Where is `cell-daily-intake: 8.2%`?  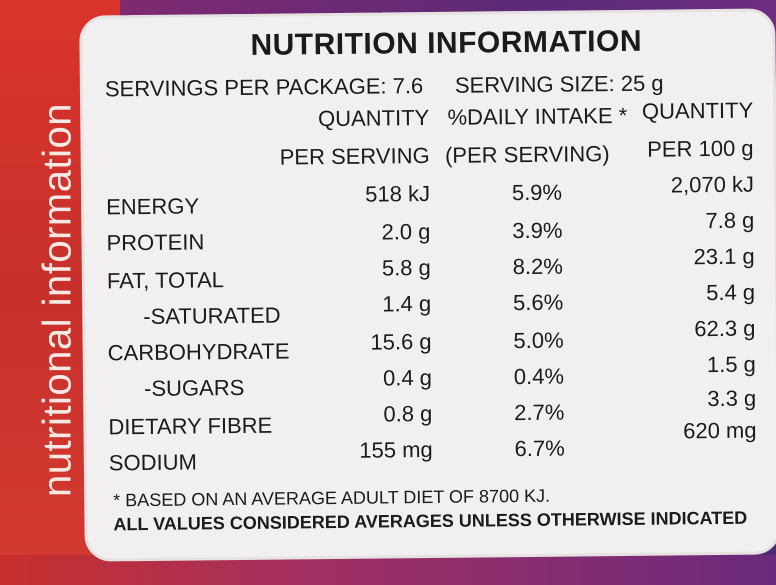
cell-daily-intake: 8.2% is located at coordinates (537, 266).